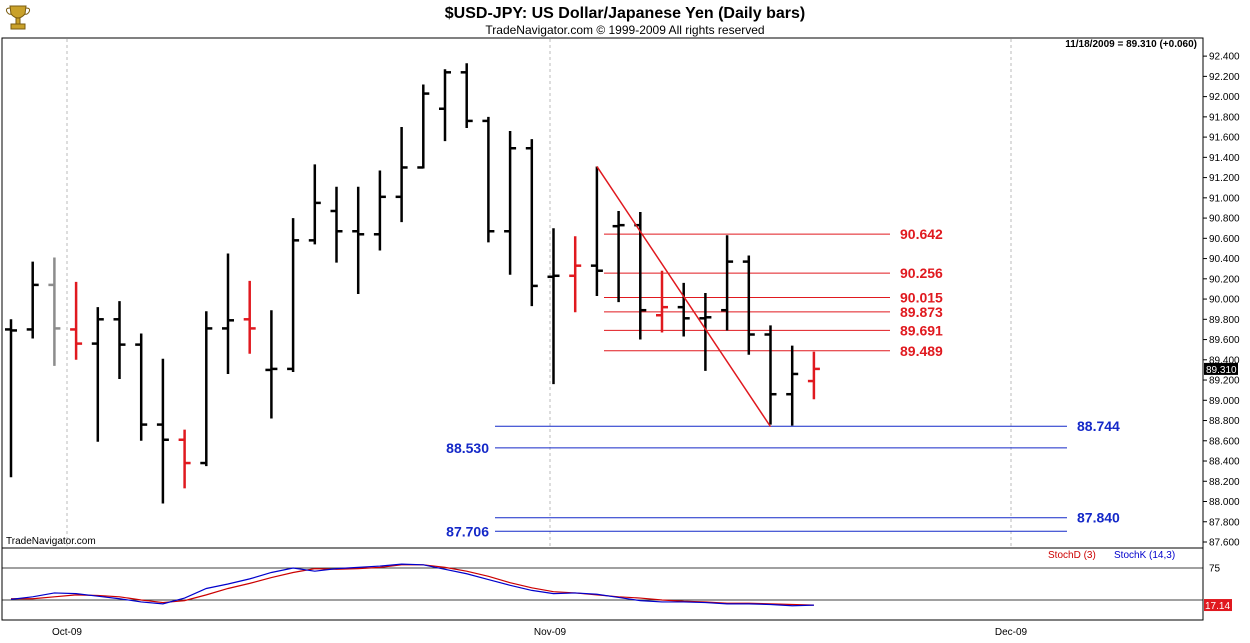  I want to click on last-price-box, so click(1221, 368).